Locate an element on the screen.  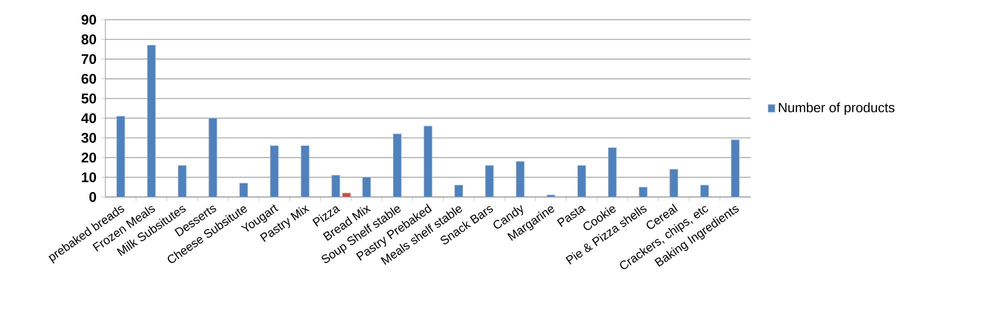
y-tick-label: 0 is located at coordinates (92, 197).